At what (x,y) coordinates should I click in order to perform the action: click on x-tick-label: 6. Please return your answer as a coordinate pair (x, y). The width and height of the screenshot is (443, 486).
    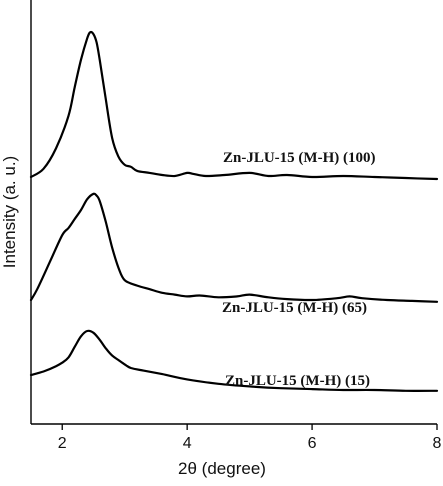
    Looking at the image, I should click on (312, 443).